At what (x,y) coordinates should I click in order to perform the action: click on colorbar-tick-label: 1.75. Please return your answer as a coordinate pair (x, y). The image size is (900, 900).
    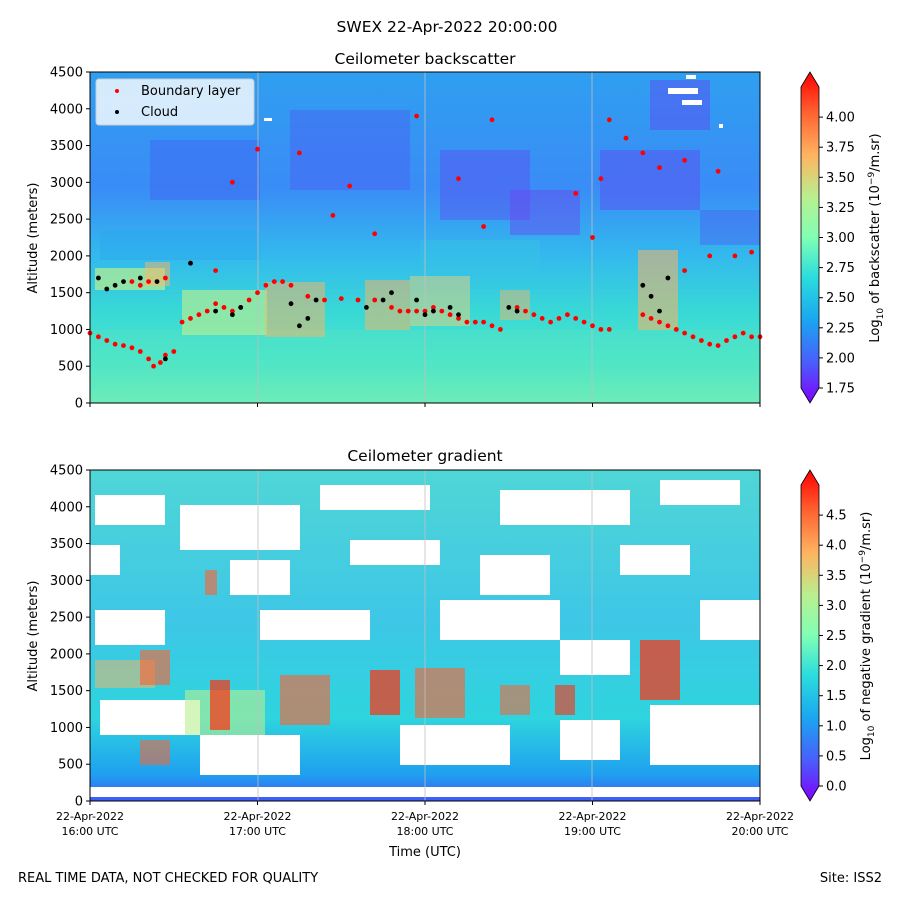
    Looking at the image, I should click on (840, 389).